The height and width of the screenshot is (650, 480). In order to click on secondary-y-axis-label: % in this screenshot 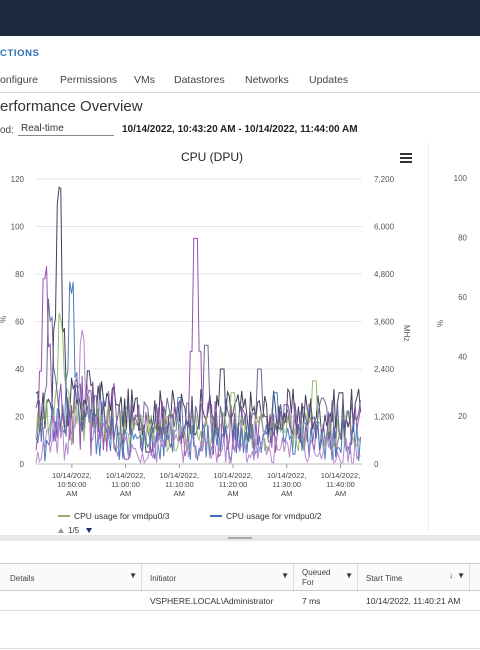, I will do `click(440, 323)`.